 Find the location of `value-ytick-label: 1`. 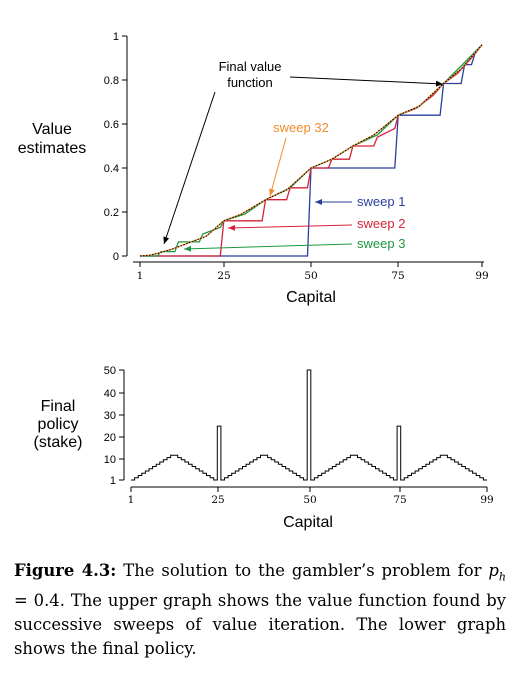

value-ytick-label: 1 is located at coordinates (116, 37).